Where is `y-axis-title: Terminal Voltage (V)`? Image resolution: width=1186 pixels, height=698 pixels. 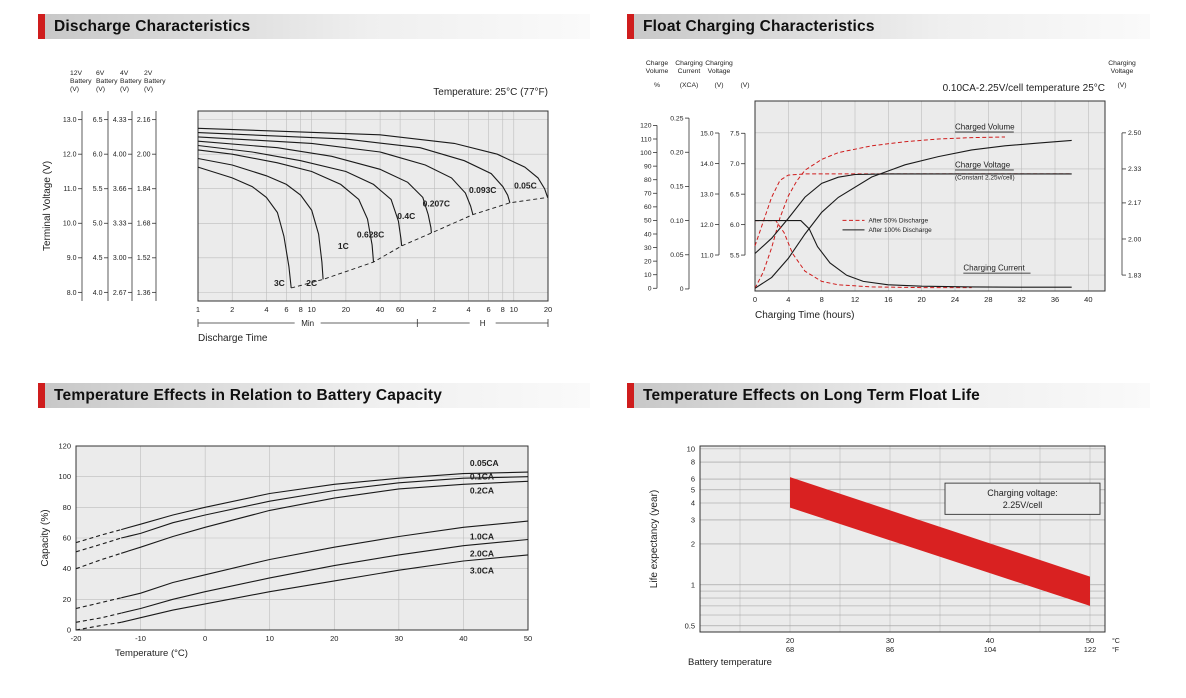
y-axis-title: Terminal Voltage (V) is located at coordinates (47, 206).